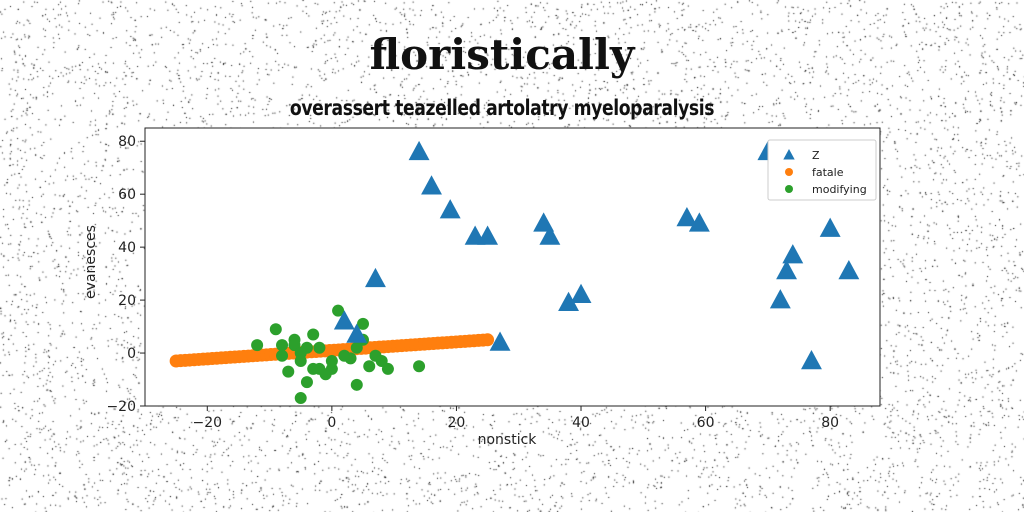 The width and height of the screenshot is (1024, 512). I want to click on x-tick-label: 20, so click(457, 423).